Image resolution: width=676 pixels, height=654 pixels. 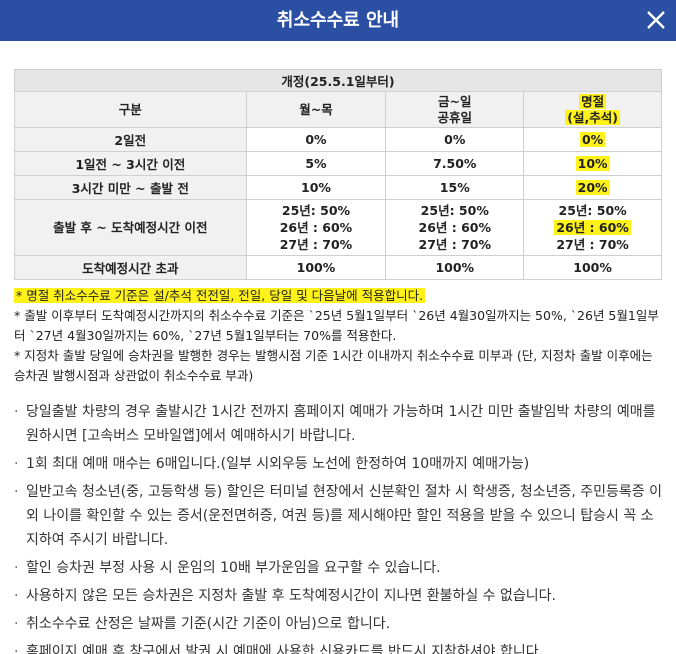 I want to click on cell-holiday: 10%, so click(x=592, y=163).